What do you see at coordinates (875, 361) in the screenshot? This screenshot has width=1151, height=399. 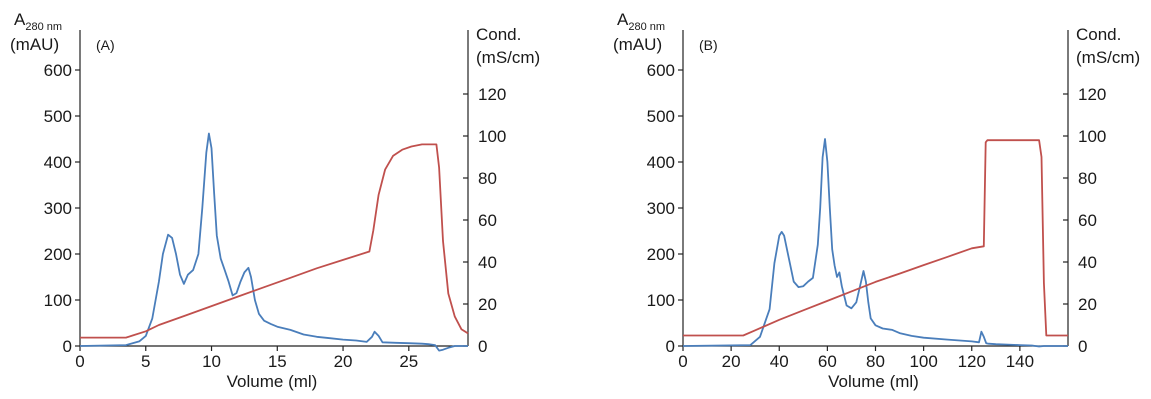 I see `x-tick-label: 80` at bounding box center [875, 361].